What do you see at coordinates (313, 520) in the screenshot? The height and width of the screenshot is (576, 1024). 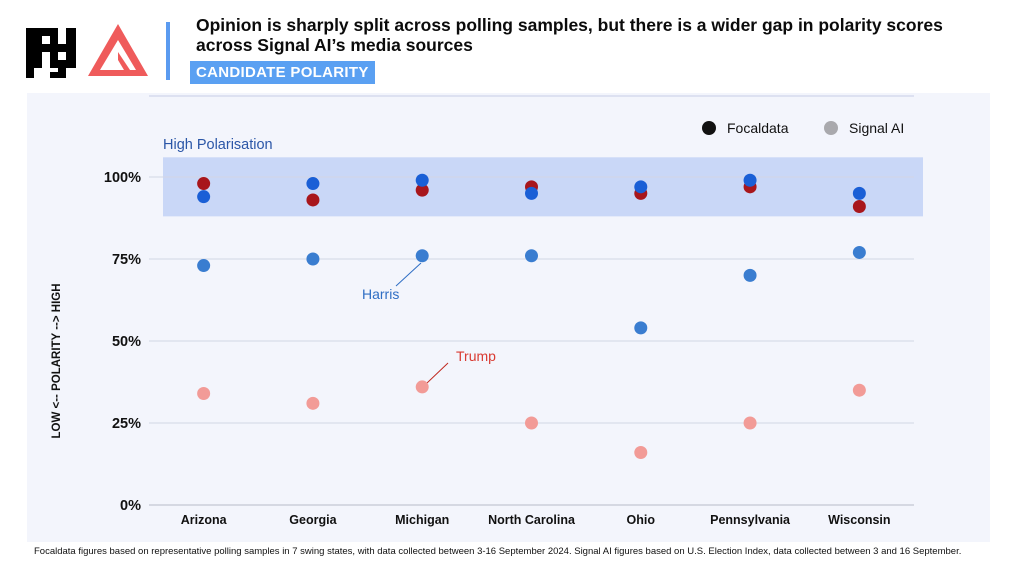 I see `x-tick-label: Georgia` at bounding box center [313, 520].